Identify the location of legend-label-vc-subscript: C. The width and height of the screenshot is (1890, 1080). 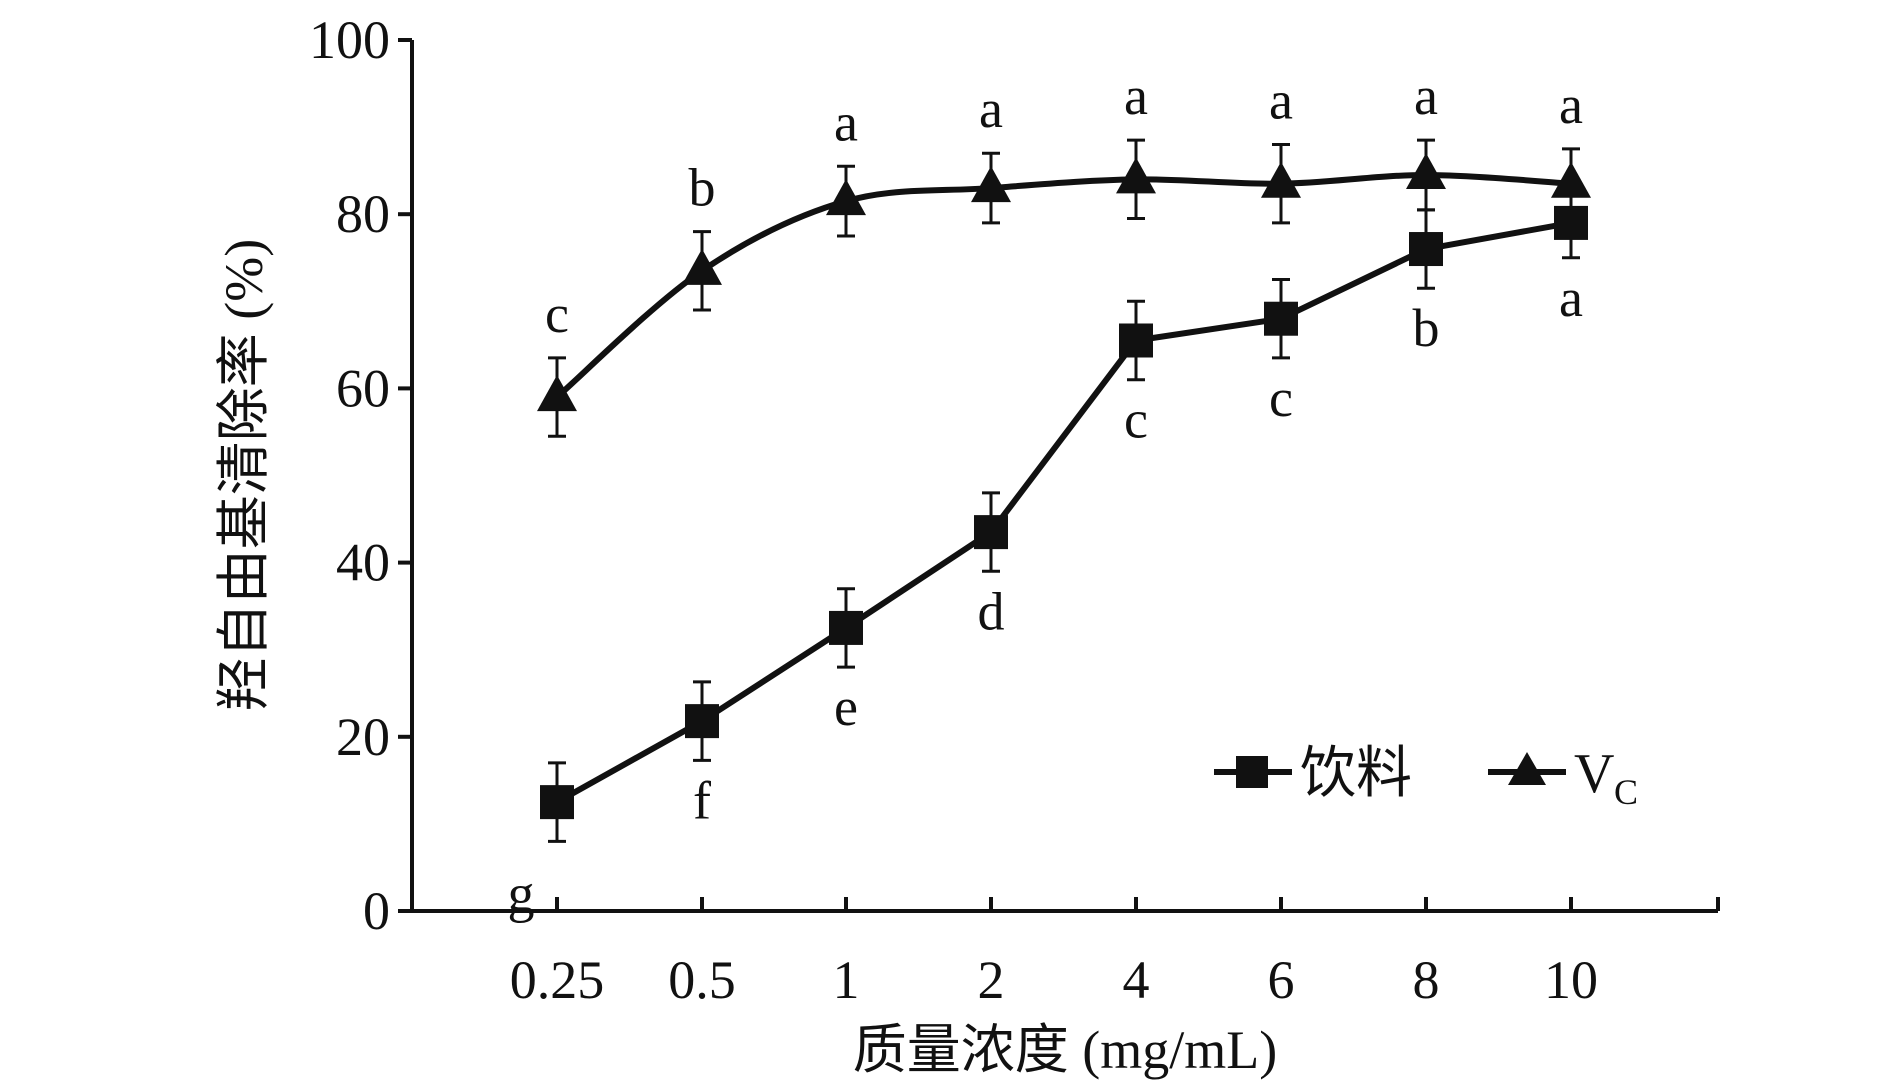
(1626, 792).